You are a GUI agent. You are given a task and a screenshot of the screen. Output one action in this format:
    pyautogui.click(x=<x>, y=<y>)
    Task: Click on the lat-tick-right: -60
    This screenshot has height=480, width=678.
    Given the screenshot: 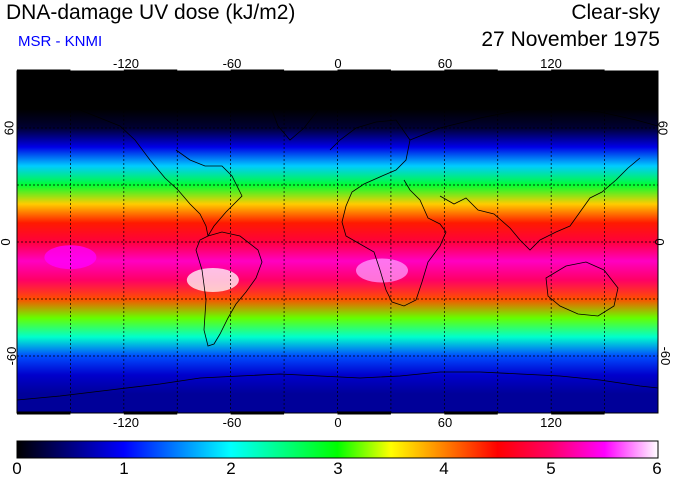 What is the action you would take?
    pyautogui.click(x=665, y=356)
    